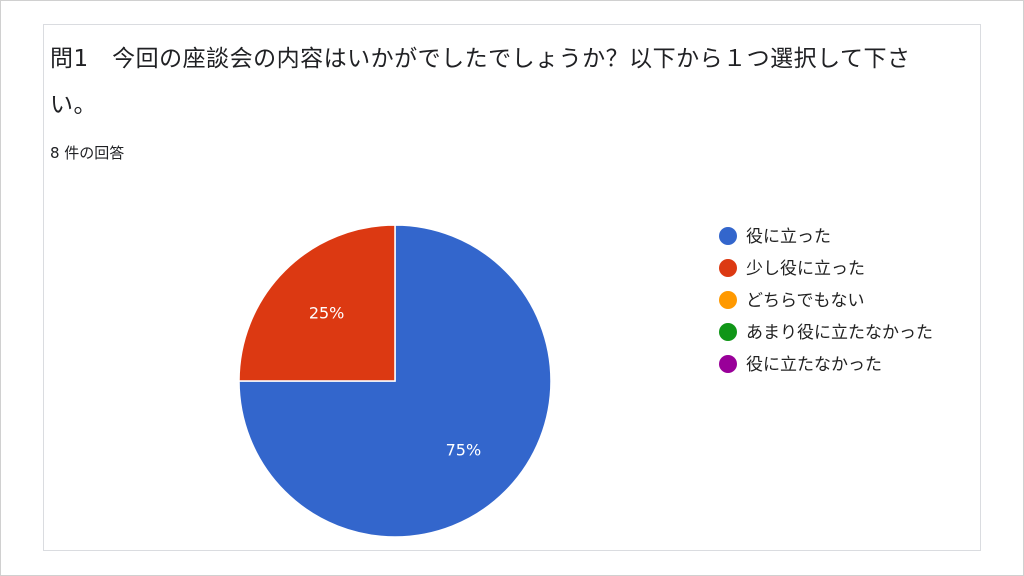 The image size is (1024, 576). What do you see at coordinates (480, 82) in the screenshot?
I see `question-title: 問1 今回の座談会の内容はいかがでしたでしょうか？以下から１つ選択して下さい。` at bounding box center [480, 82].